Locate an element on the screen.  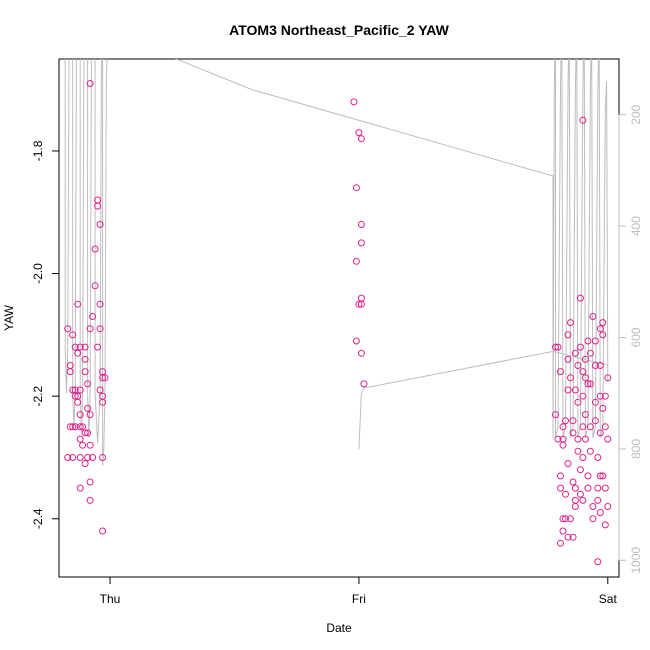
y-tick-label: -1.8 is located at coordinates (38, 150).